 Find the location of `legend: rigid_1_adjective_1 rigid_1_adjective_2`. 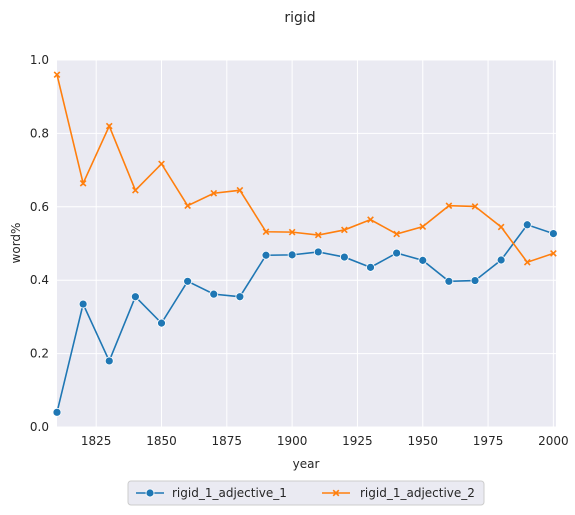

legend: rigid_1_adjective_1 rigid_1_adjective_2 is located at coordinates (306, 493).